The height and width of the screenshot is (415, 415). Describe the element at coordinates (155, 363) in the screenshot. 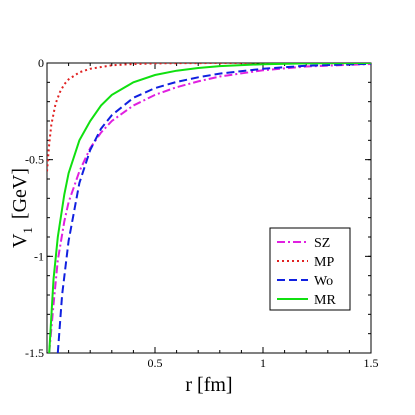

I see `x-tick-label: 0.5` at that location.